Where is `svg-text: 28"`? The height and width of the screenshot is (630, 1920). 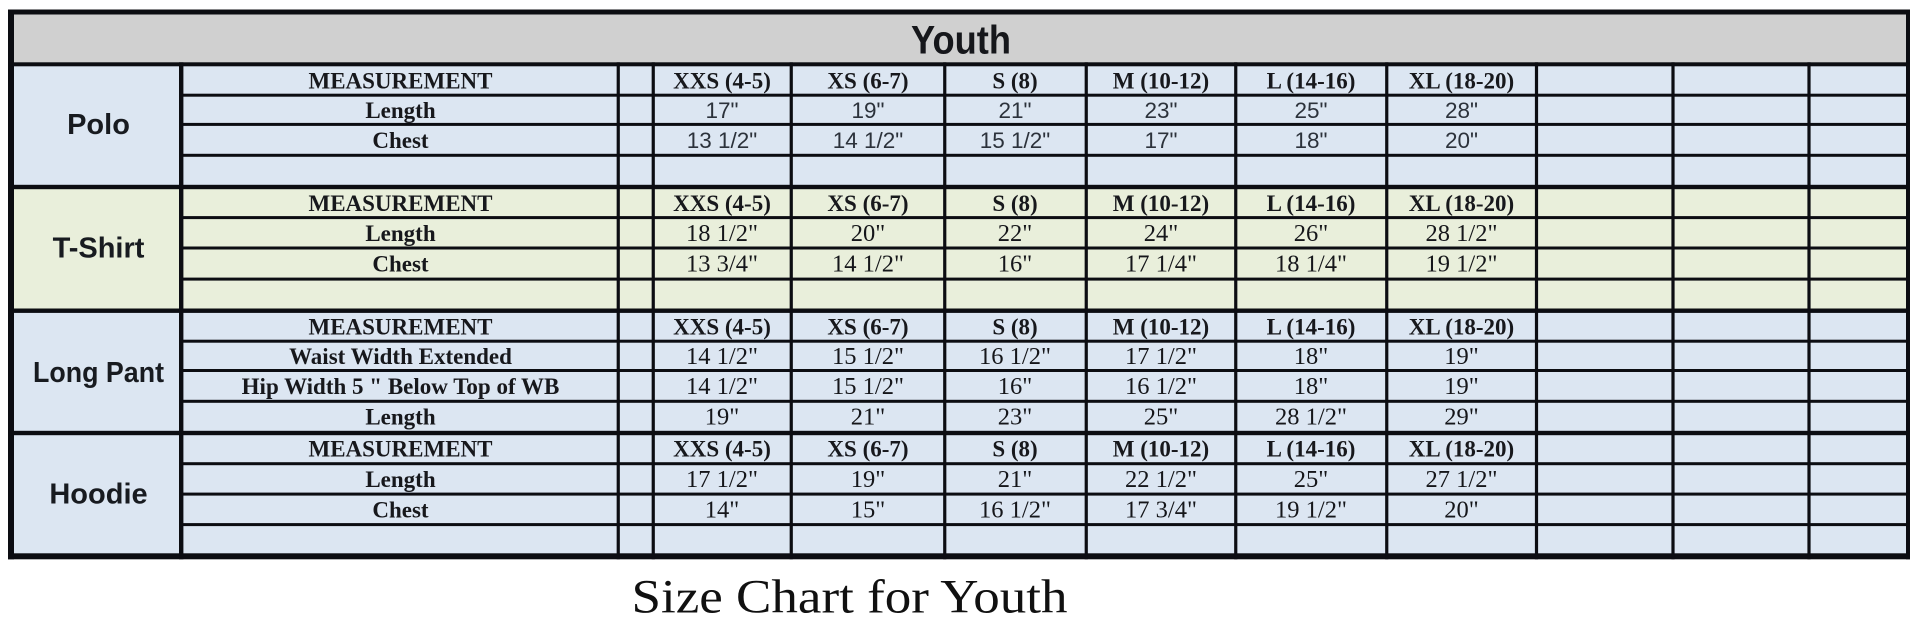
svg-text: 28" is located at coordinates (1461, 110).